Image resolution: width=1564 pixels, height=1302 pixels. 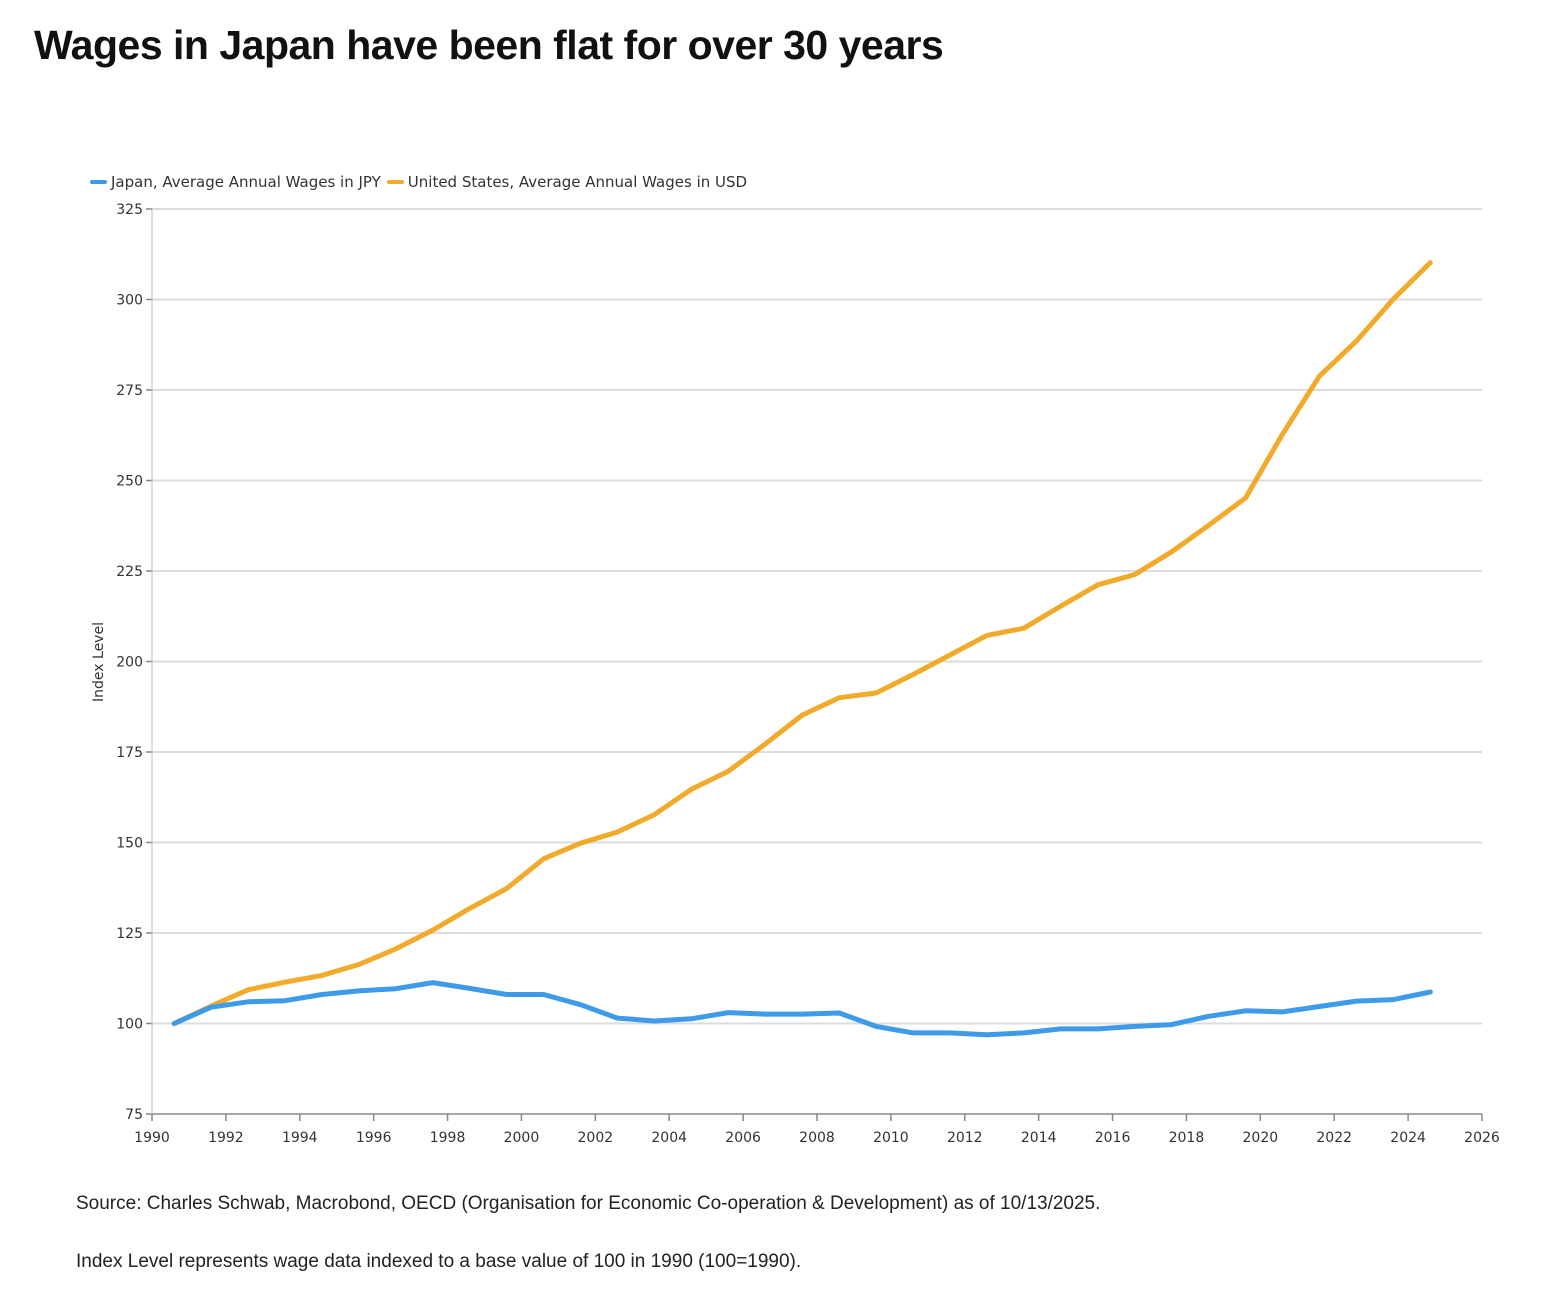 I want to click on y-tick-label: 125, so click(x=129, y=934).